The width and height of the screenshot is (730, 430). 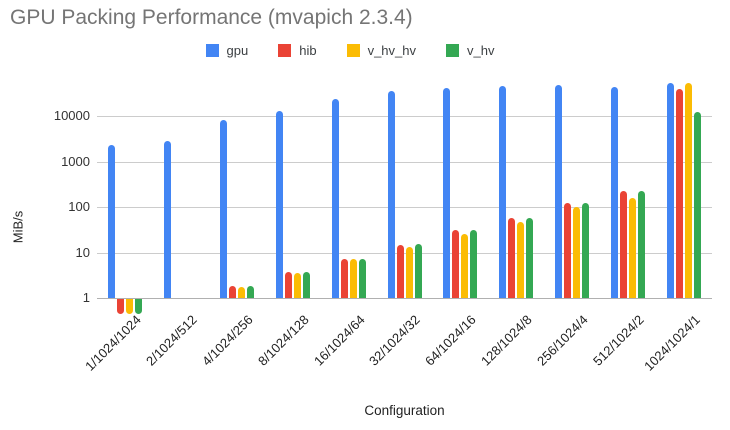 I want to click on bar-gpu-32/1024/32, so click(x=391, y=194).